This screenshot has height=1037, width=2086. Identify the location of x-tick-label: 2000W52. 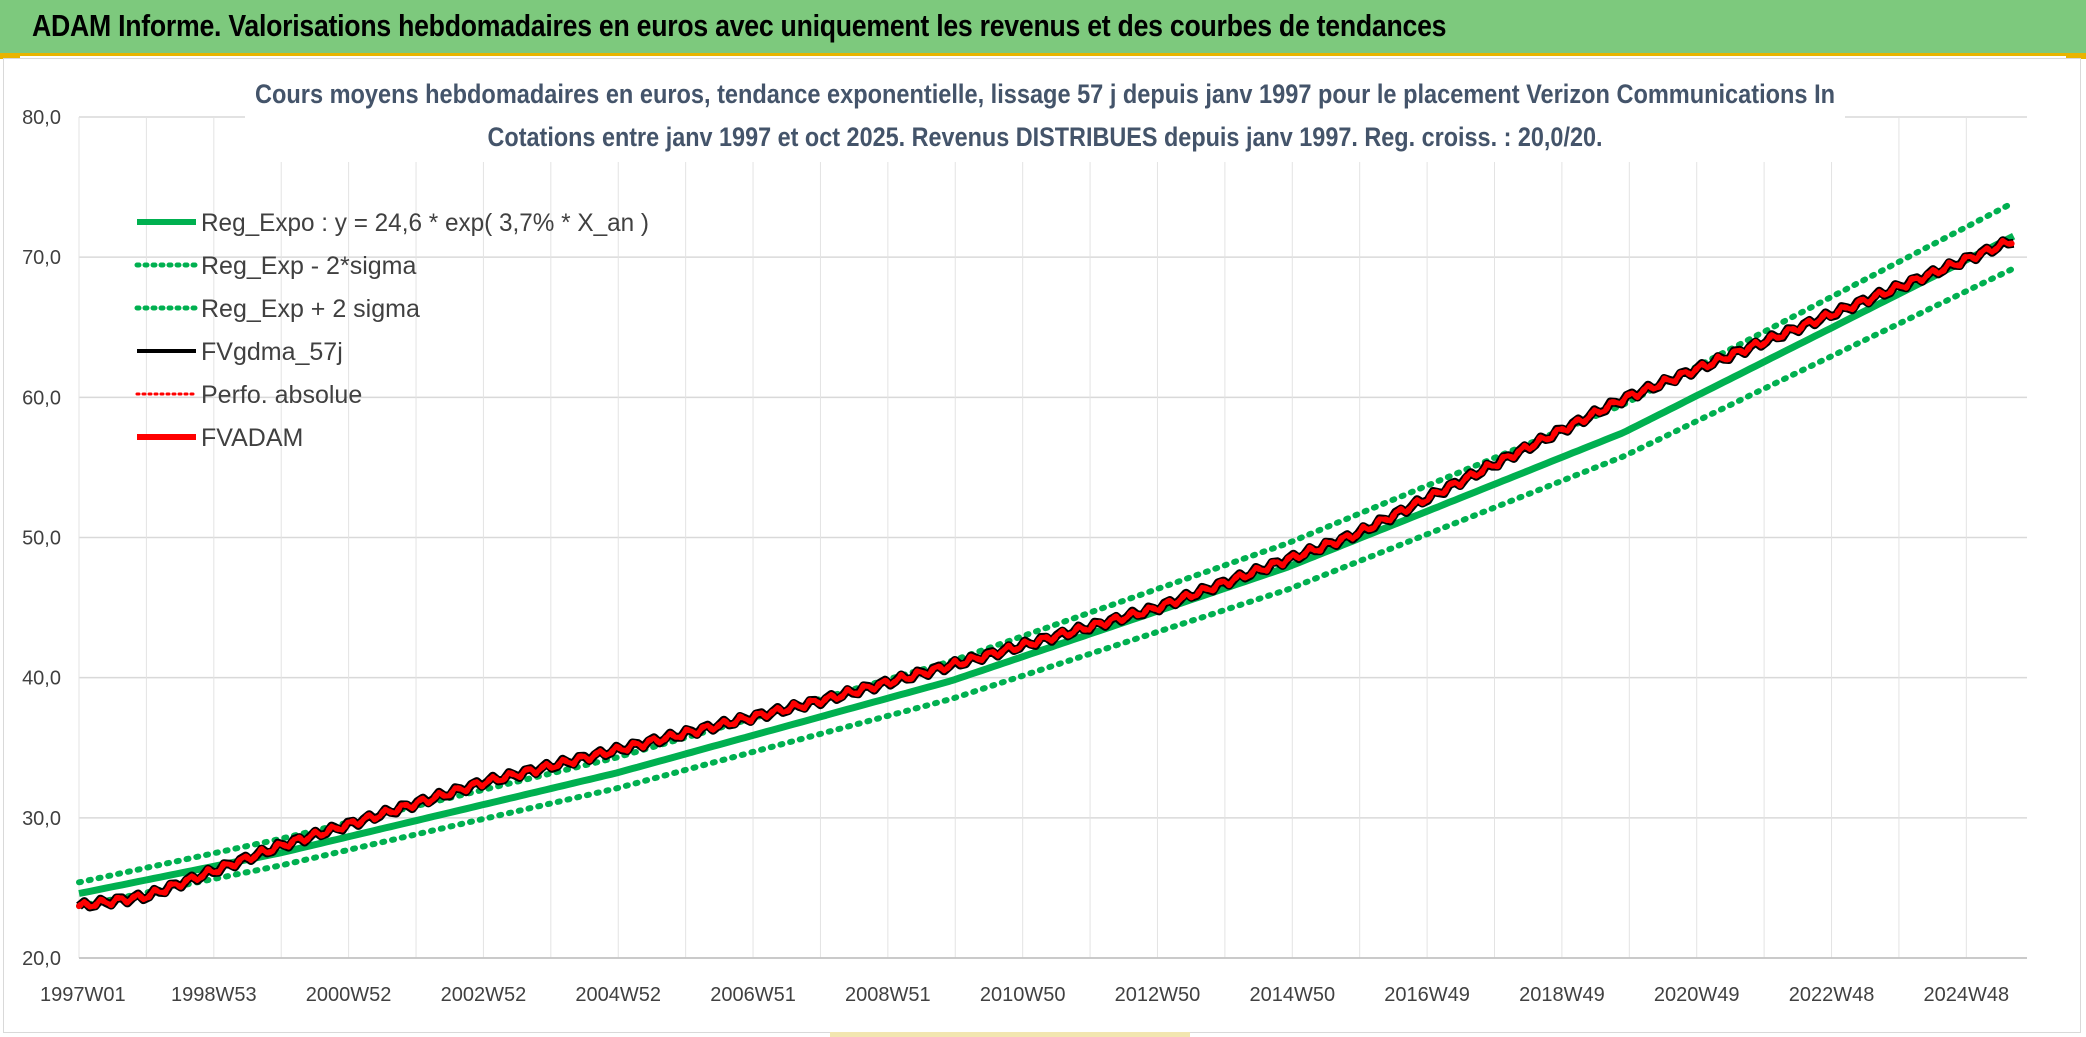
(349, 995).